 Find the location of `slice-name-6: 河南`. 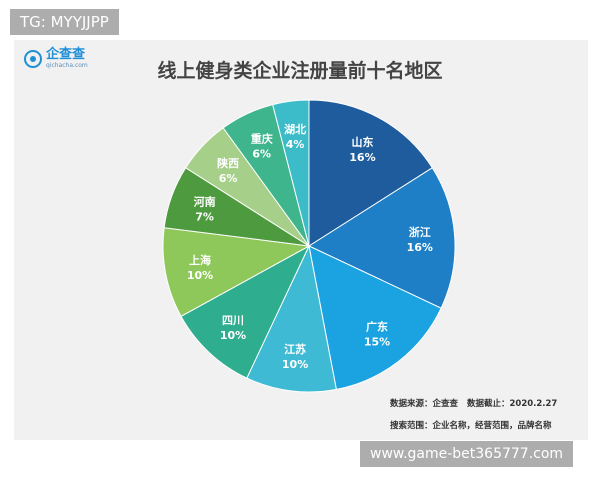

slice-name-6: 河南 is located at coordinates (205, 201).